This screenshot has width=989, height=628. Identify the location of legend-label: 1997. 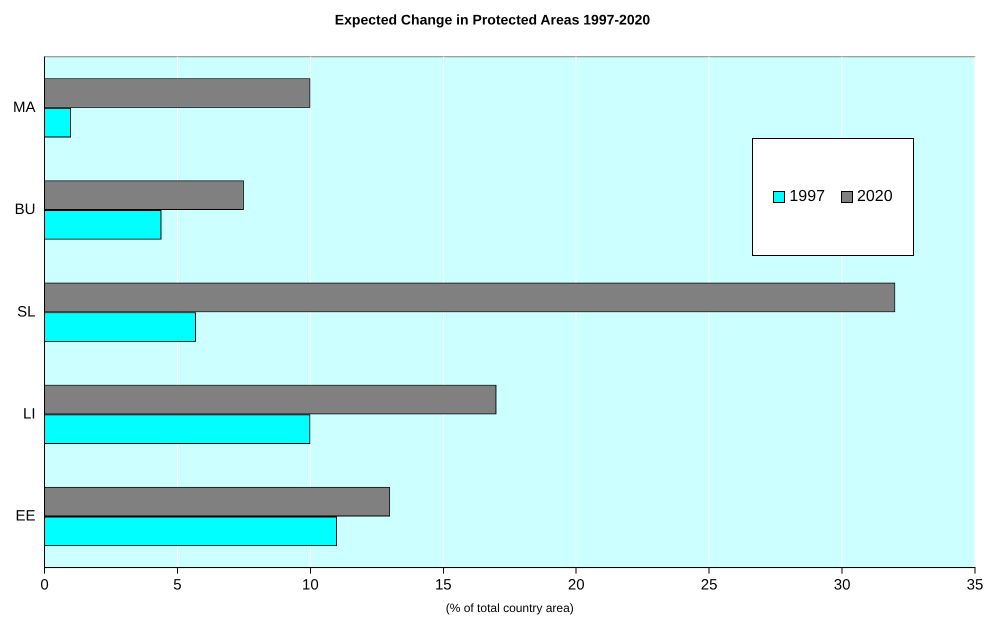
(807, 197).